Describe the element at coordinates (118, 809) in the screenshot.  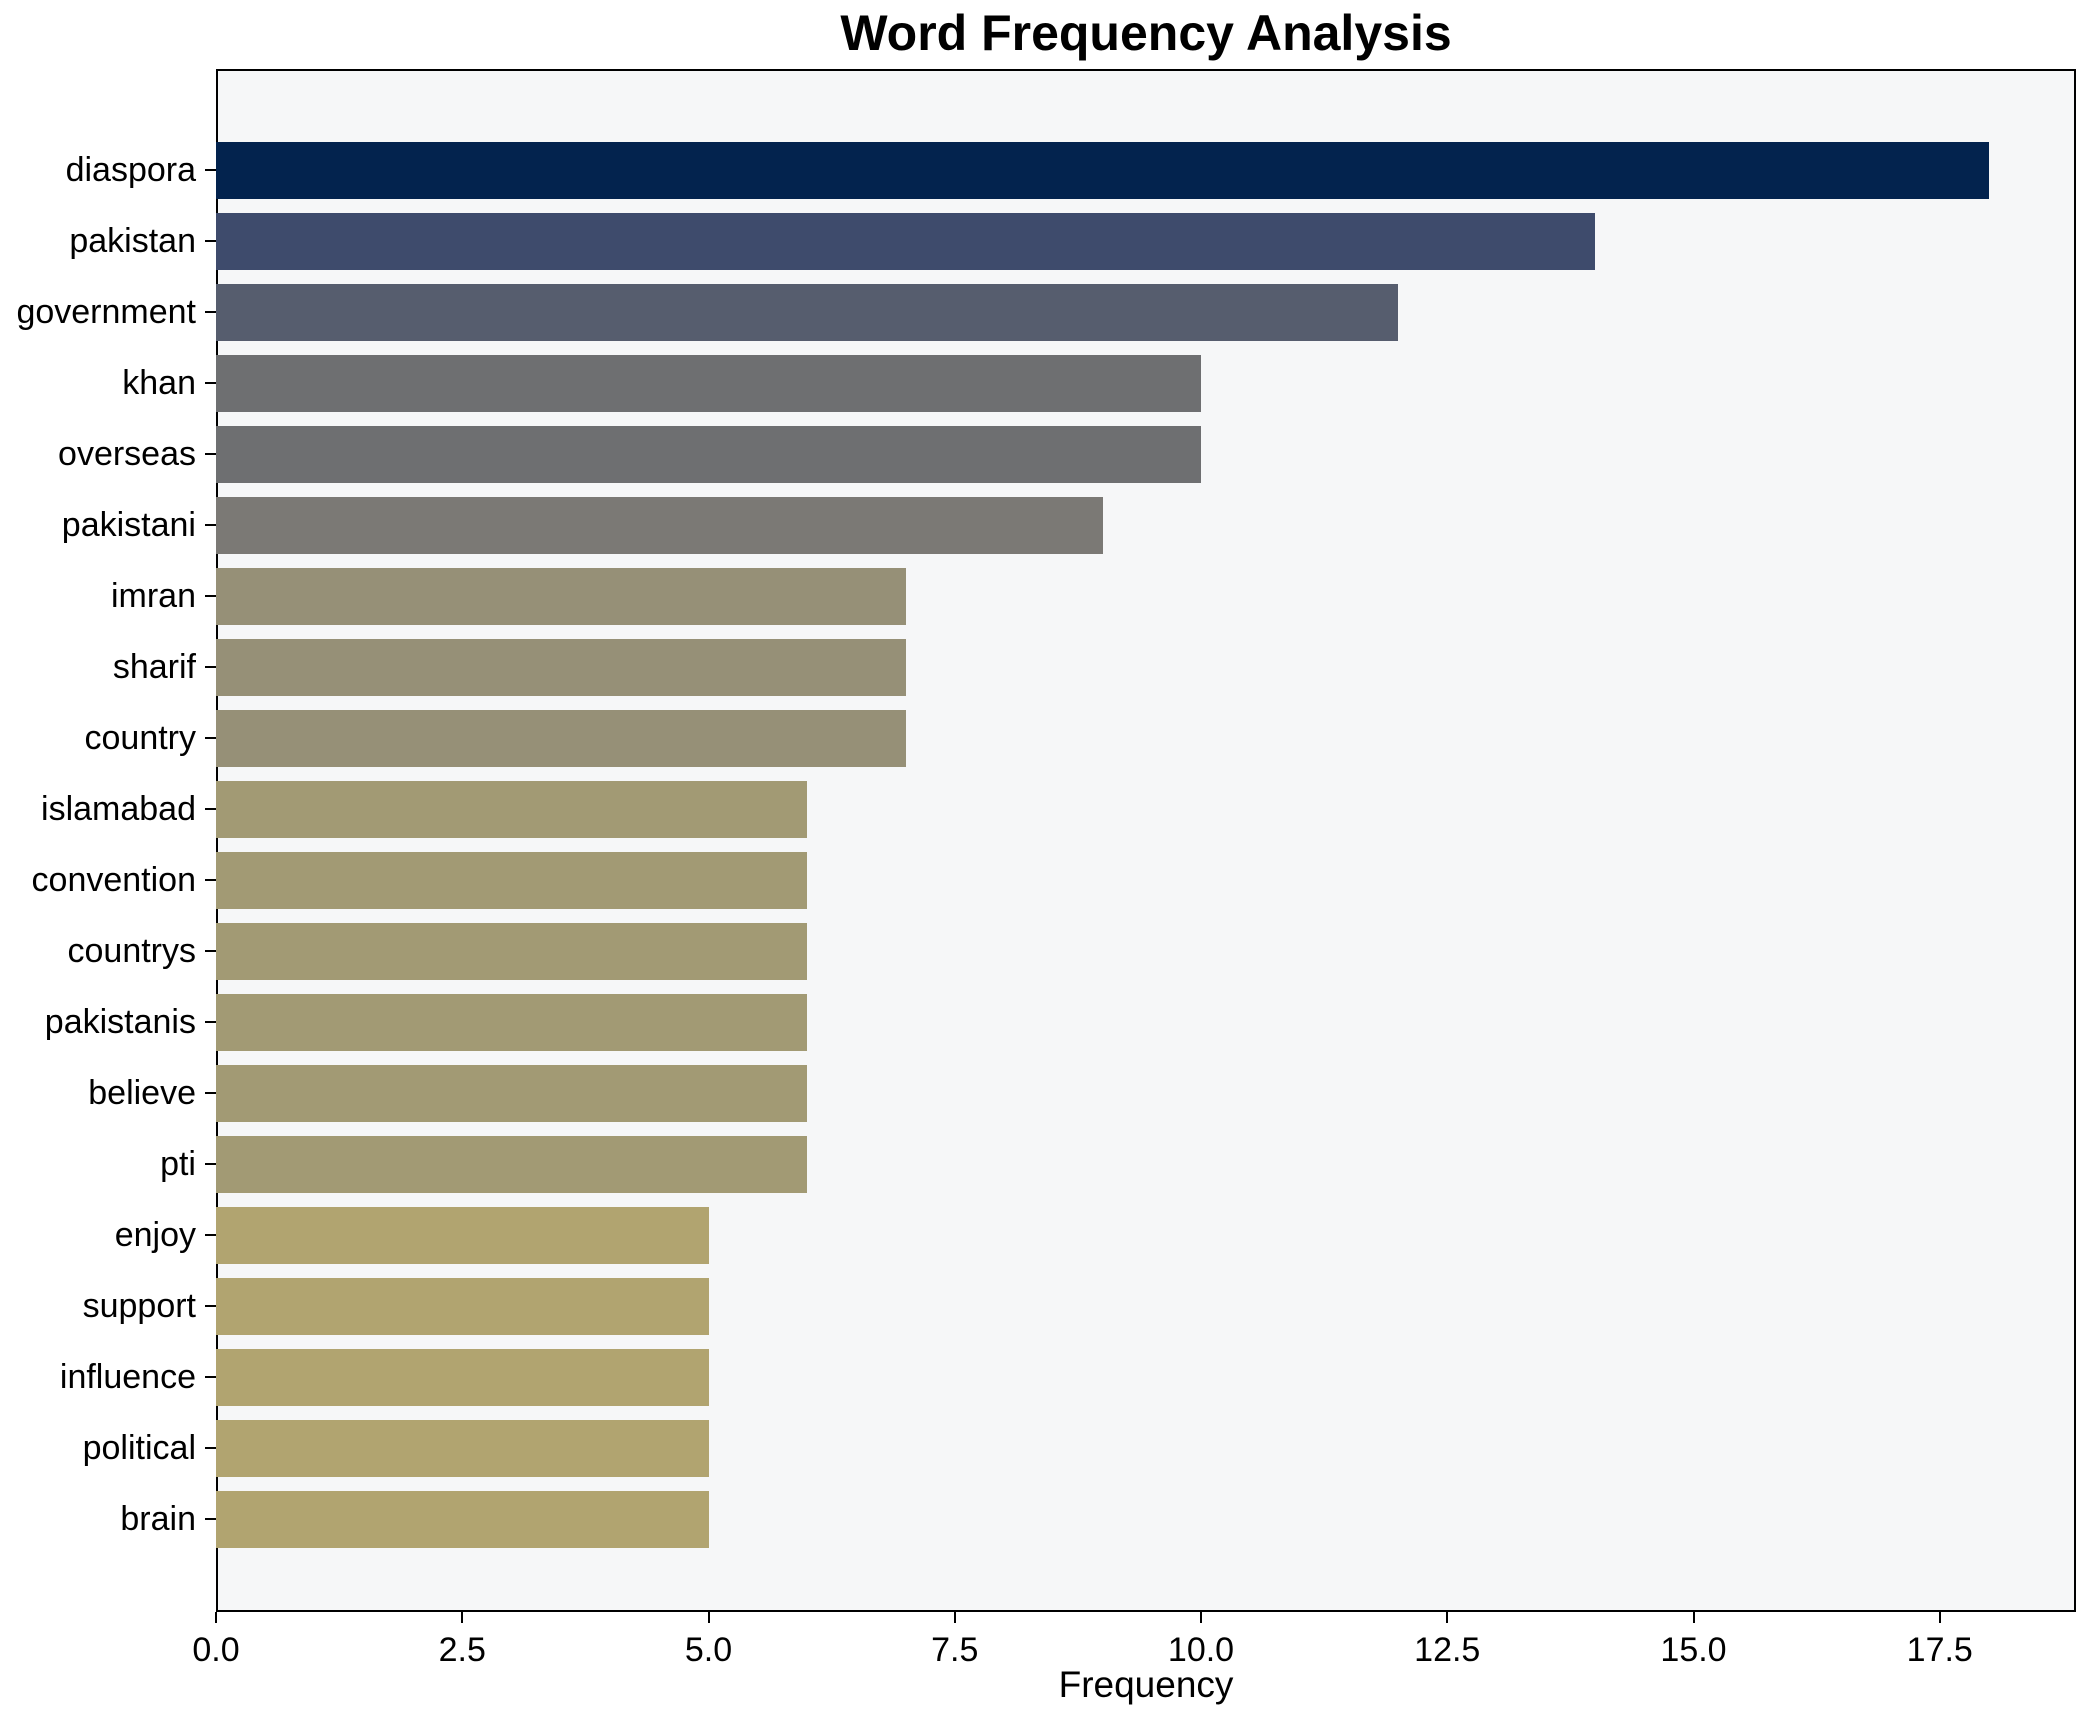
I see `y-axis-label: islamabad` at that location.